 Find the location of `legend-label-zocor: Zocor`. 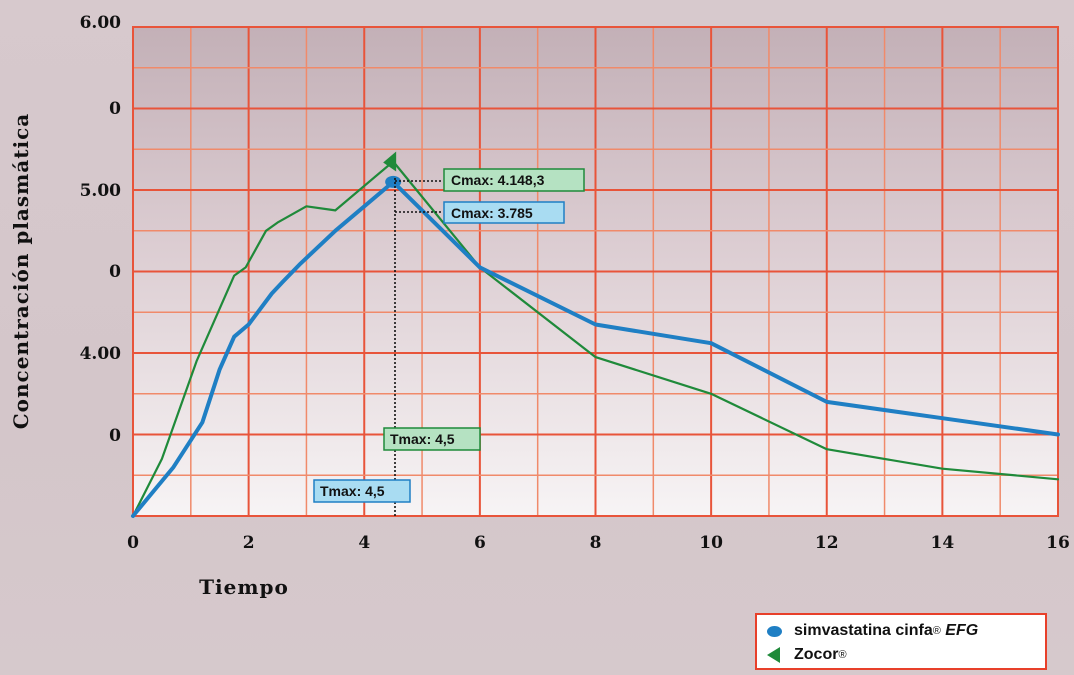

legend-label-zocor: Zocor is located at coordinates (816, 654).